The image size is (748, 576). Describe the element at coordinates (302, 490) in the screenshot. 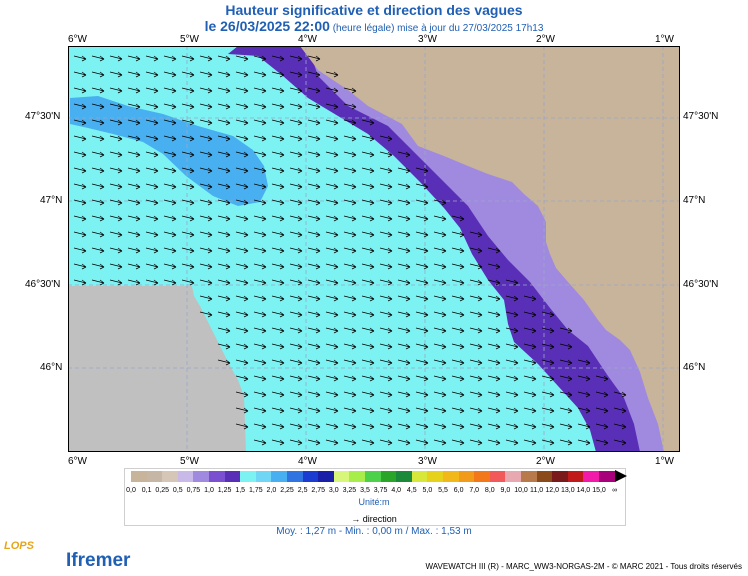

I see `legend-level-label: 2,5` at that location.